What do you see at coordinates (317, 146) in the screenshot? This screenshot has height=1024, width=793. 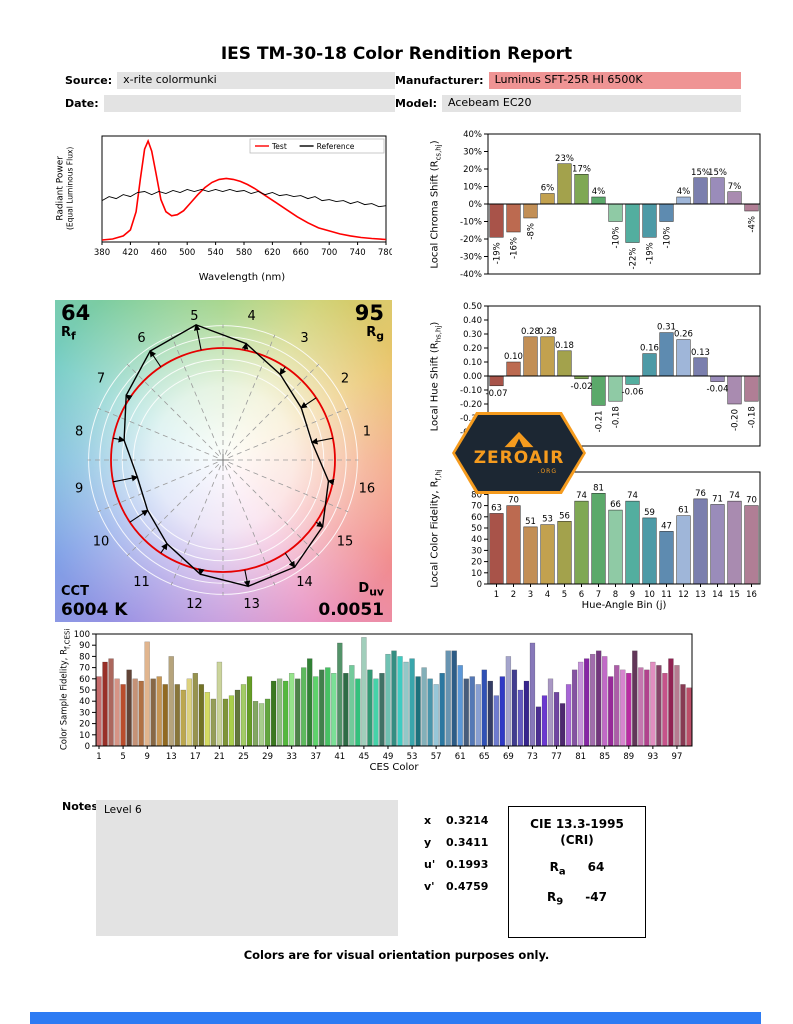 I see `legend-box` at bounding box center [317, 146].